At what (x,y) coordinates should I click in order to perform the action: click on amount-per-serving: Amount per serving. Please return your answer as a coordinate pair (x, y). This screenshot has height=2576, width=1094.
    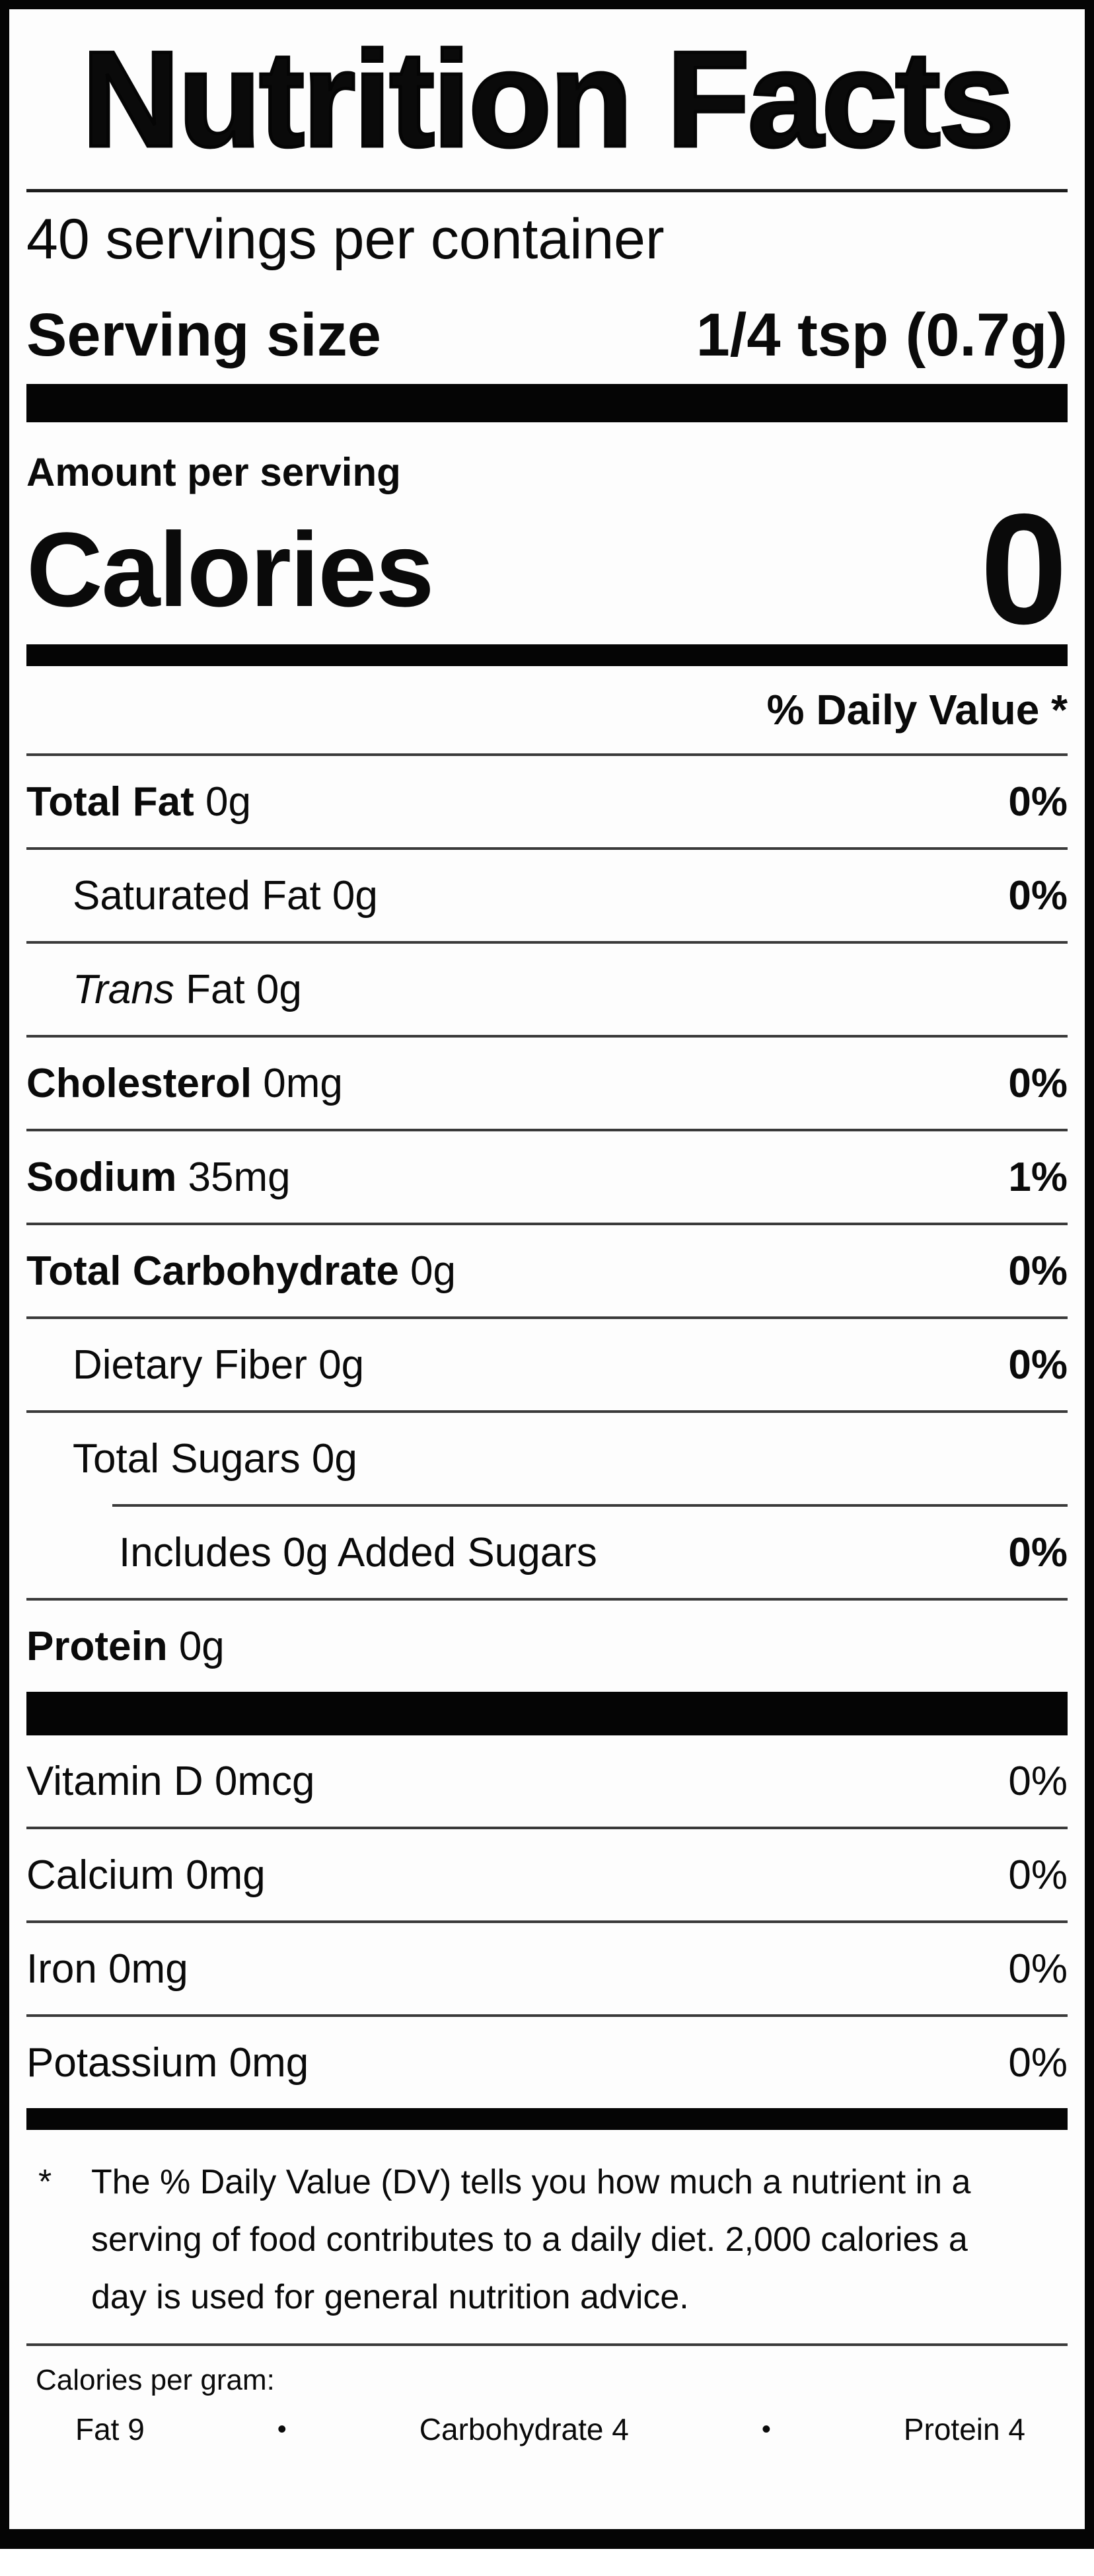
    Looking at the image, I should click on (214, 472).